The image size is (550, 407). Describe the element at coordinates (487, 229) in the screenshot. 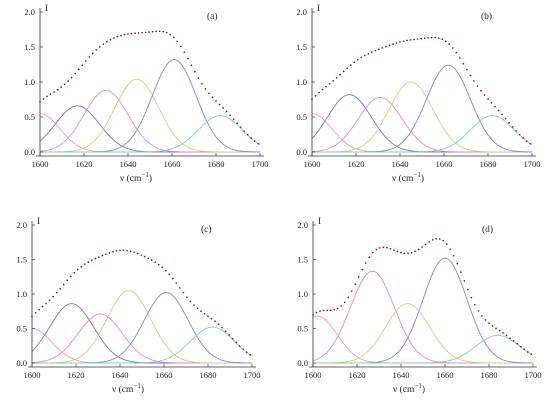

I see `panel-label: (d)` at that location.